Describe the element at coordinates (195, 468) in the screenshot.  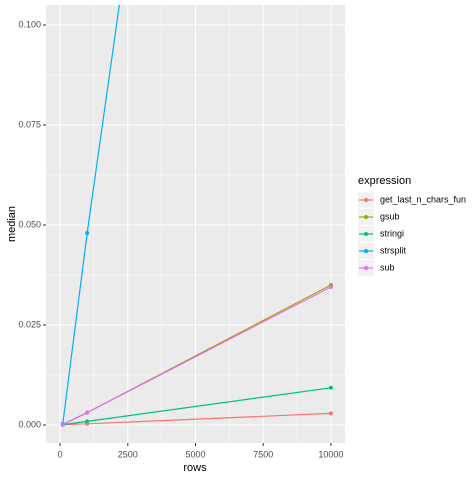
I see `x-axis-title: rows` at that location.